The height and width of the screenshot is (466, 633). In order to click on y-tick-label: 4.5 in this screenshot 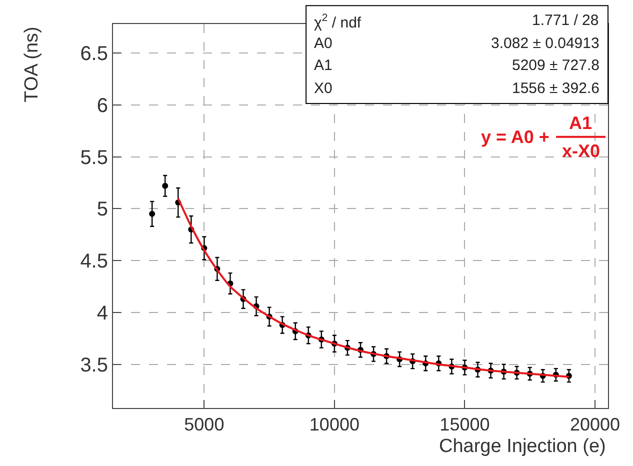, I will do `click(94, 261)`.